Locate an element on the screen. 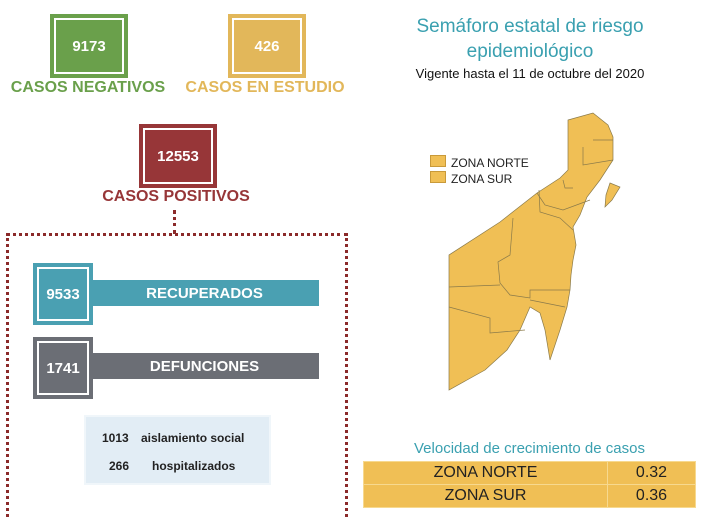  detail-label: hospitalizados is located at coordinates (194, 466).